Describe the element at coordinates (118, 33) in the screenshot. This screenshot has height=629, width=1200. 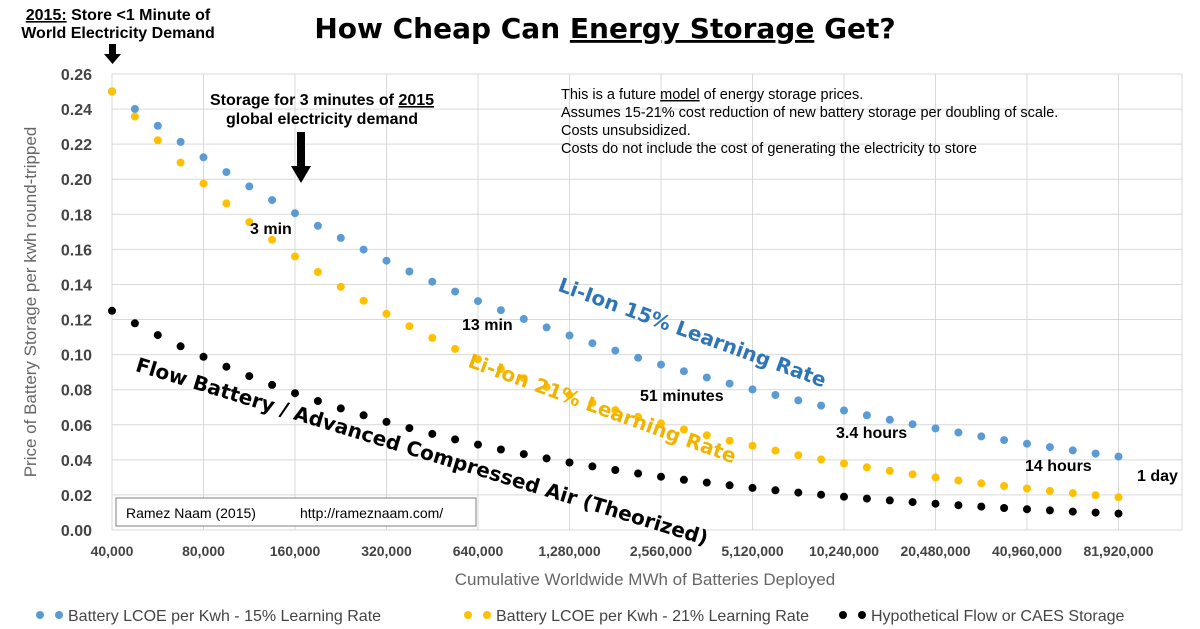
I see `top-left-note-line2: World Electricity Demand` at that location.